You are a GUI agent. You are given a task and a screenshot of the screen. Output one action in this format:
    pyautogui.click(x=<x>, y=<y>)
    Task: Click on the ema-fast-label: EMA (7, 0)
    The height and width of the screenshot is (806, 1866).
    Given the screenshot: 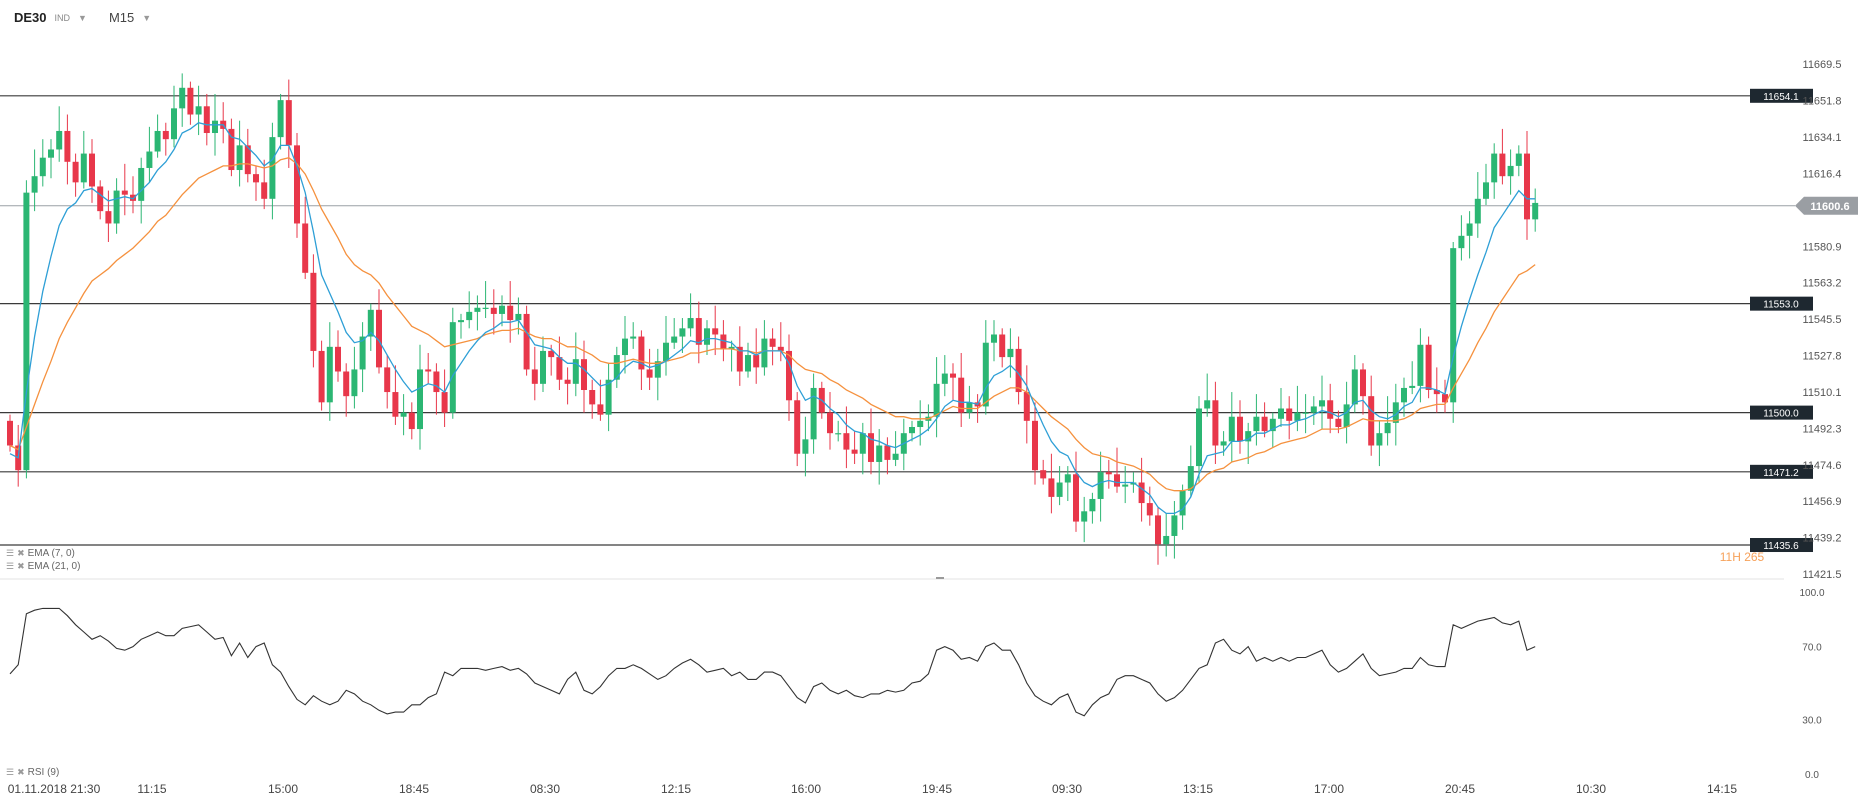 What is the action you would take?
    pyautogui.click(x=51, y=553)
    